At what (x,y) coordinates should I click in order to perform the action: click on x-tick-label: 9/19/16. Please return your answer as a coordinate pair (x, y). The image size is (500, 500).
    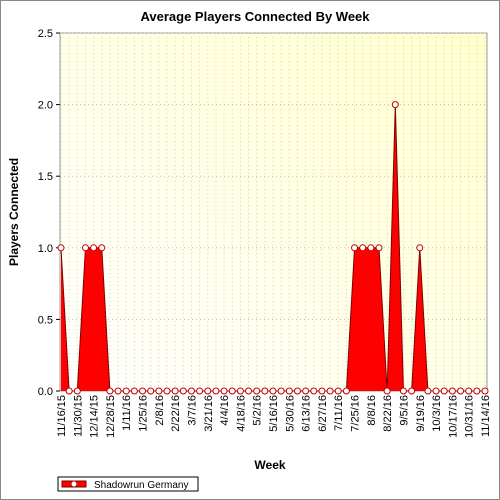
    Looking at the image, I should click on (421, 413).